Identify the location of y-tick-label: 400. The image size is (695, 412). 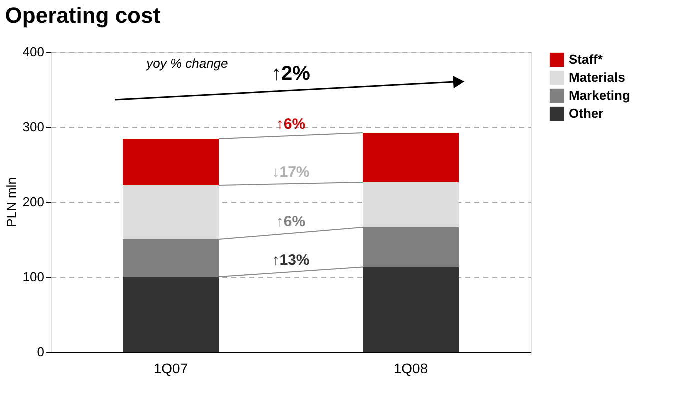
(33, 52).